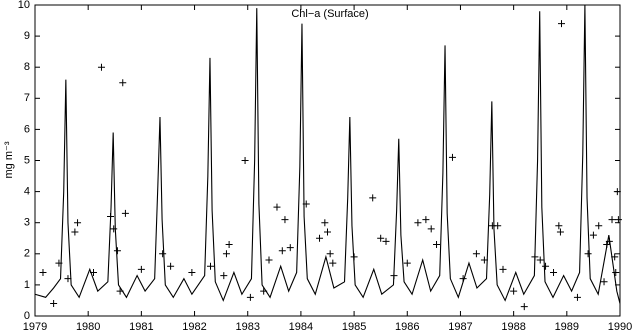 The image size is (635, 334). What do you see at coordinates (27, 36) in the screenshot?
I see `y-tick-label: 9` at bounding box center [27, 36].